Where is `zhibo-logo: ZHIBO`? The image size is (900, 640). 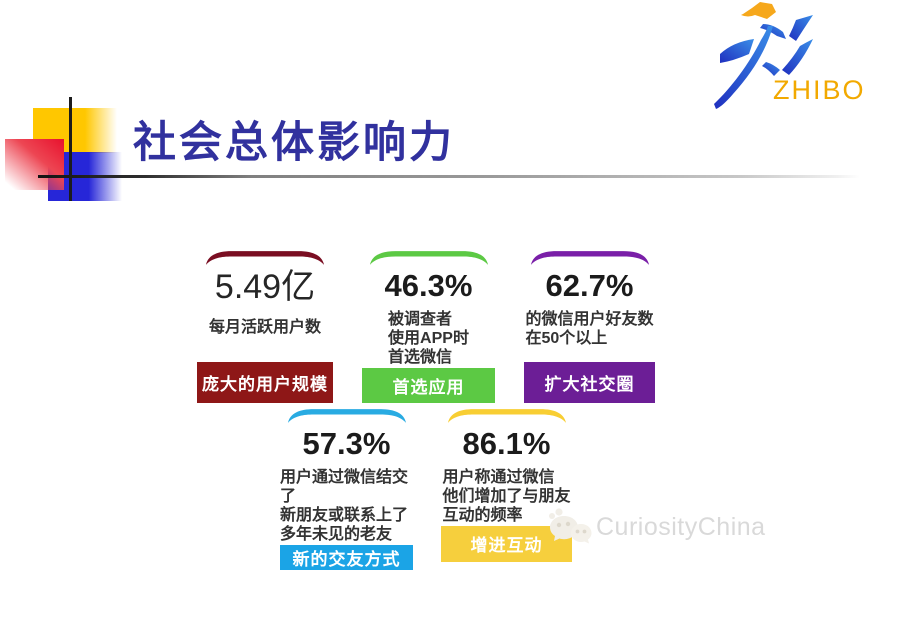 zhibo-logo: ZHIBO is located at coordinates (789, 55).